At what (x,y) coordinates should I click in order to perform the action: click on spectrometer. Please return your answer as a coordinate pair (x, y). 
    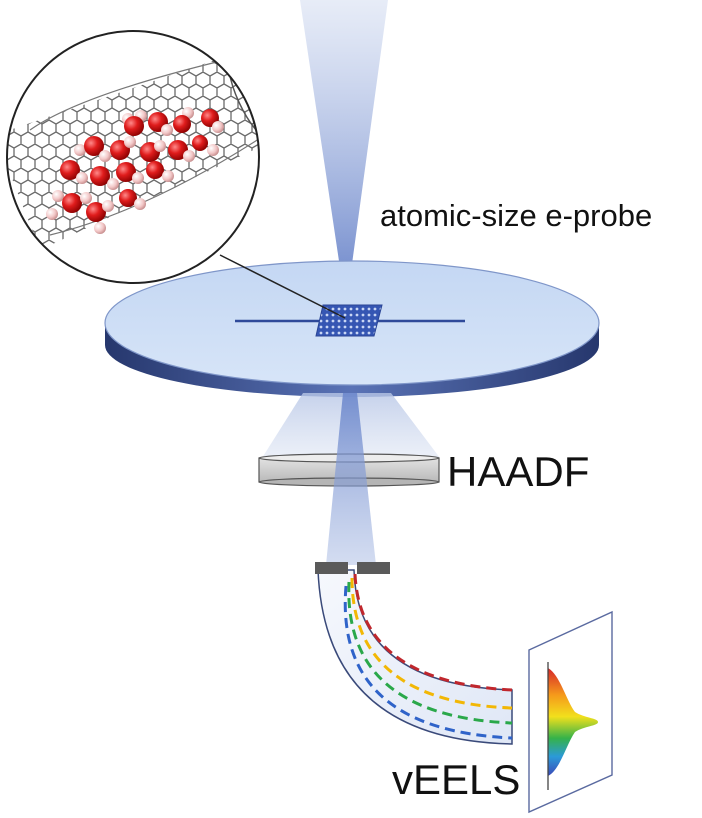
    Looking at the image, I should click on (414, 653).